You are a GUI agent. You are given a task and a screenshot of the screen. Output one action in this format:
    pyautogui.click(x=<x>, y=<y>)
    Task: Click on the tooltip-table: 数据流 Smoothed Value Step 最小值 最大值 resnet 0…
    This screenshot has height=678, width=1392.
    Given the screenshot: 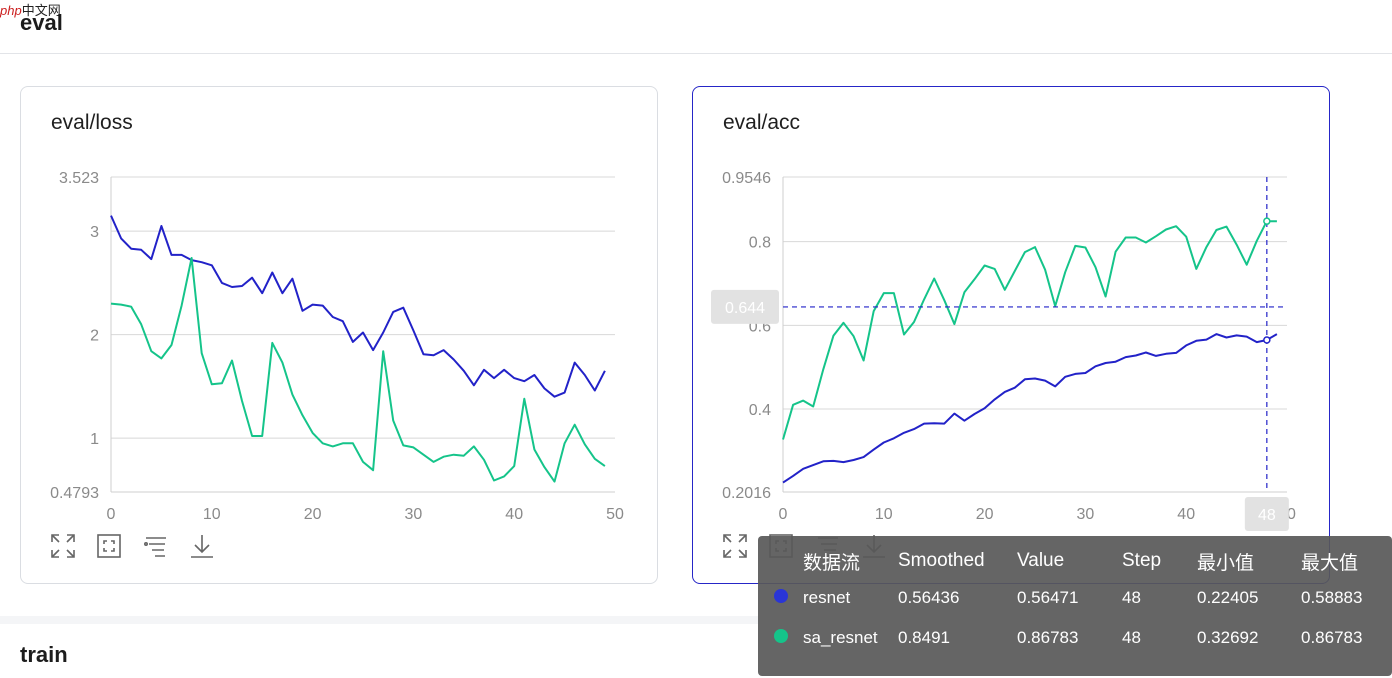 What is the action you would take?
    pyautogui.click(x=1075, y=601)
    